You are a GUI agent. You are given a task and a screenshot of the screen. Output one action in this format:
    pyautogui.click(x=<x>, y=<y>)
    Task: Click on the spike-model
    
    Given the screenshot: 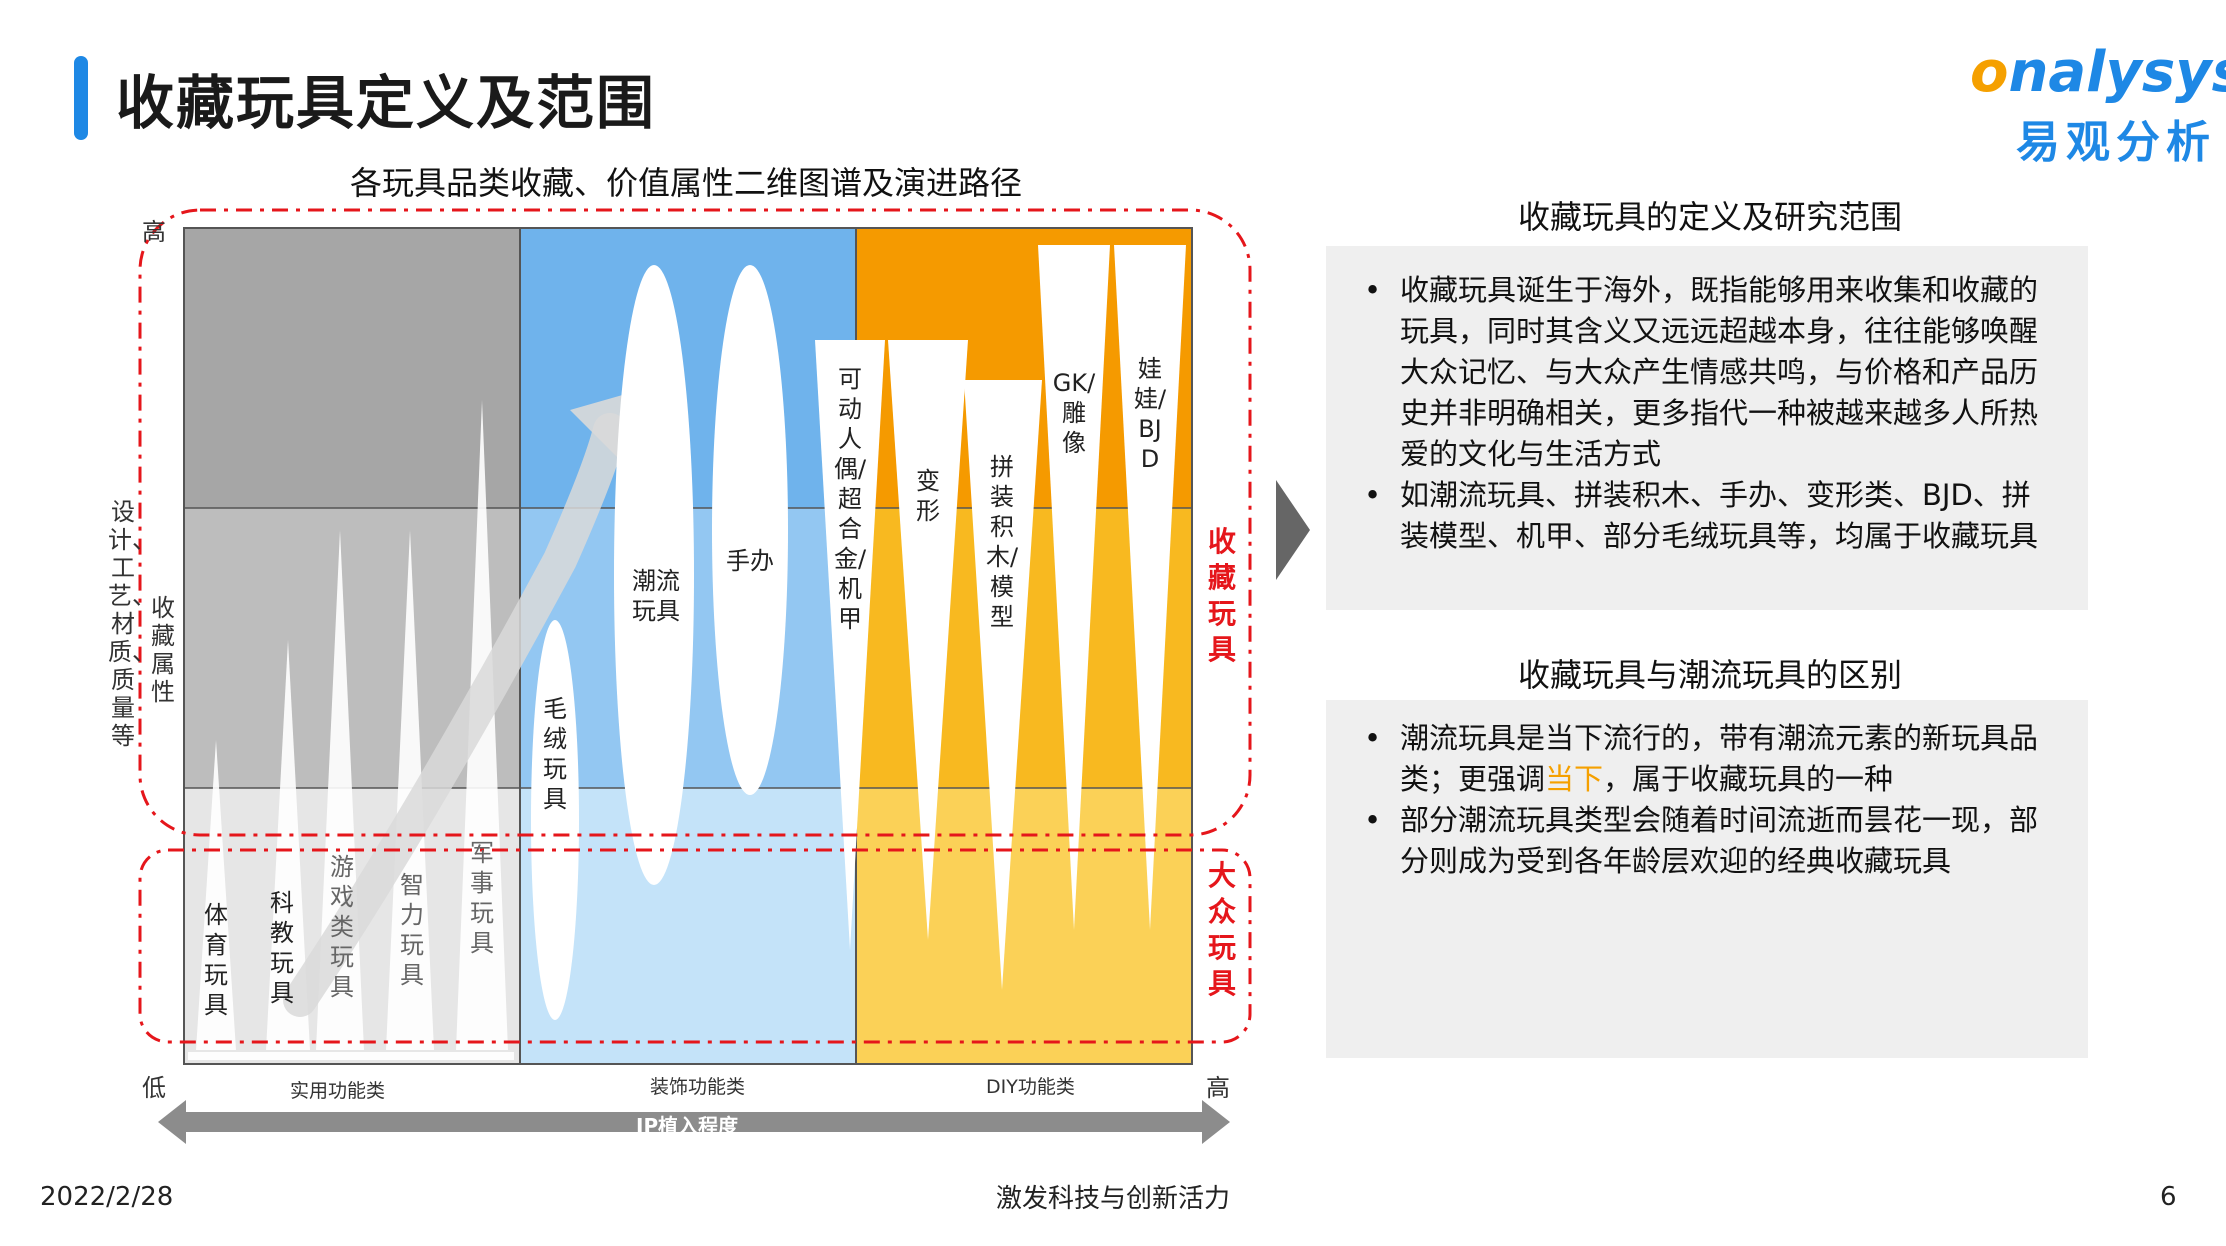 What is the action you would take?
    pyautogui.click(x=1003, y=685)
    